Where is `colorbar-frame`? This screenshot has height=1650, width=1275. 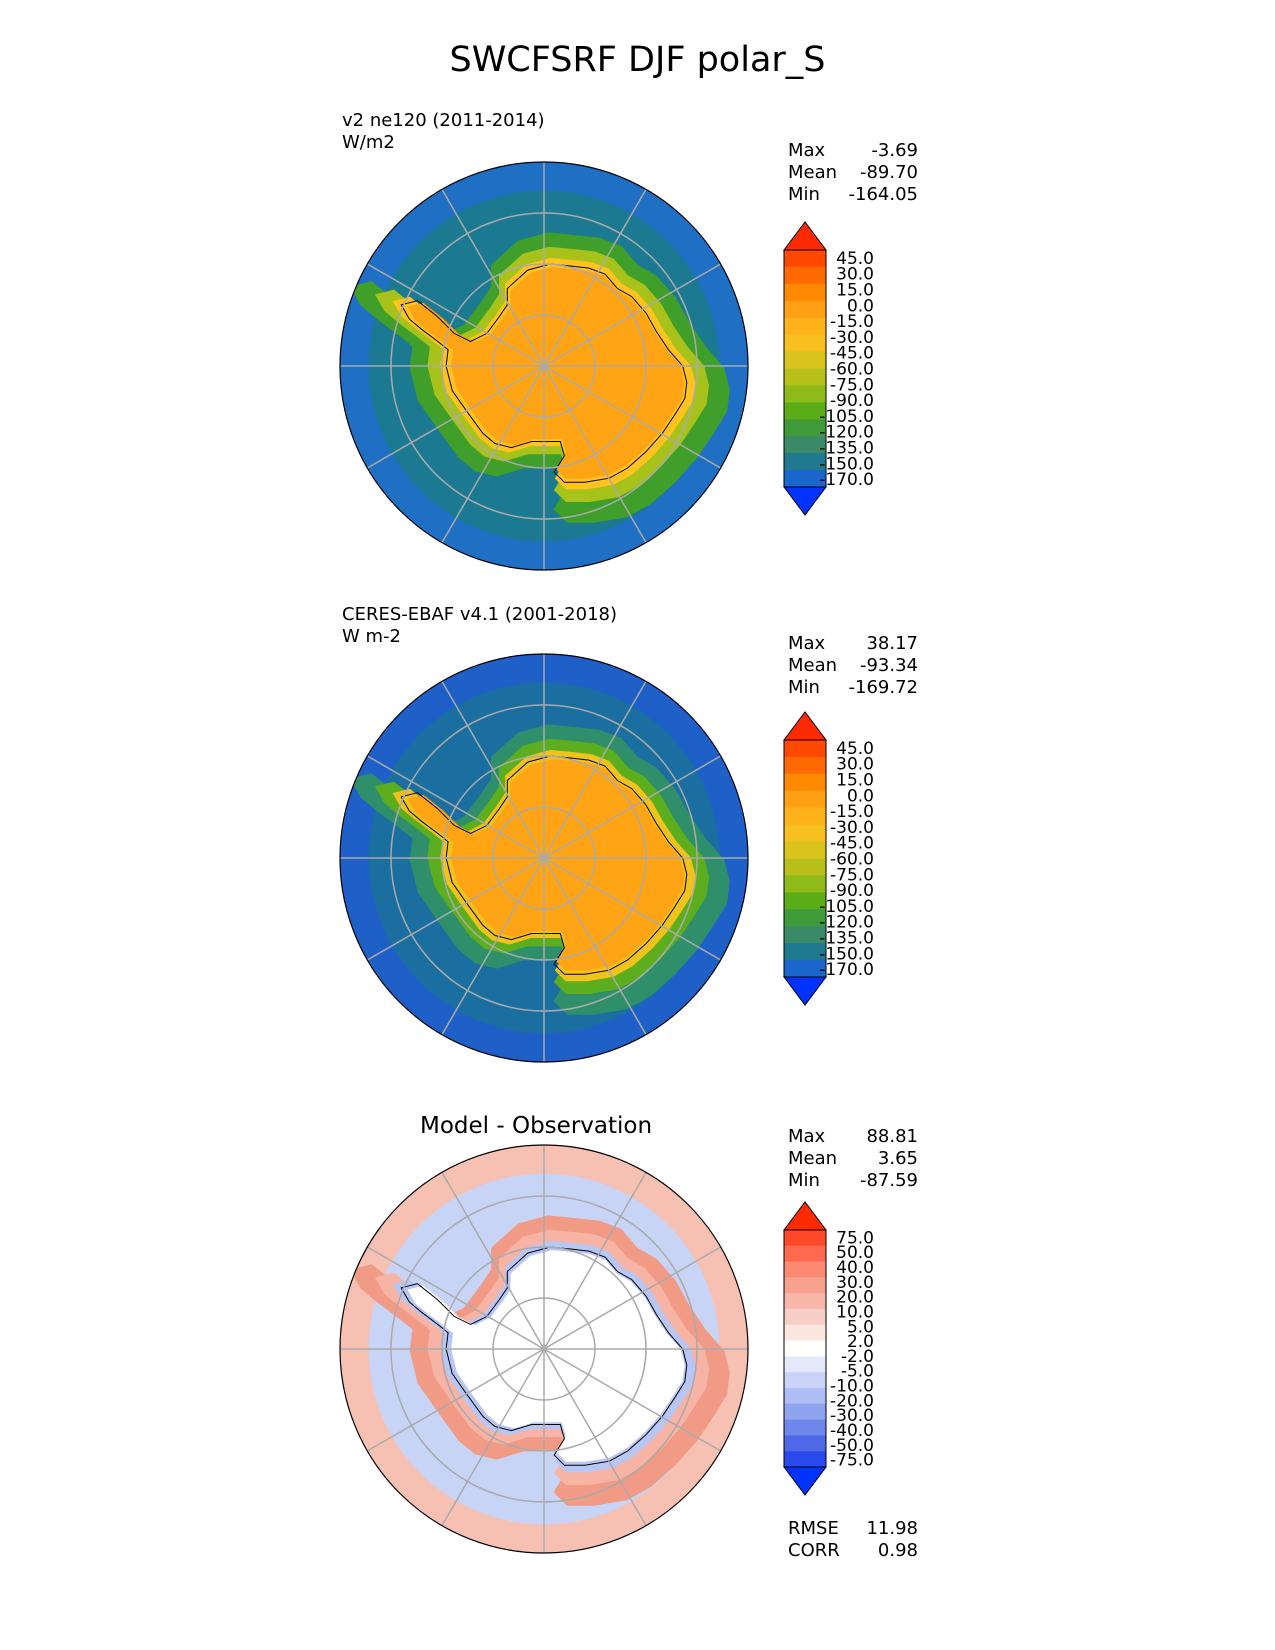
colorbar-frame is located at coordinates (805, 1348).